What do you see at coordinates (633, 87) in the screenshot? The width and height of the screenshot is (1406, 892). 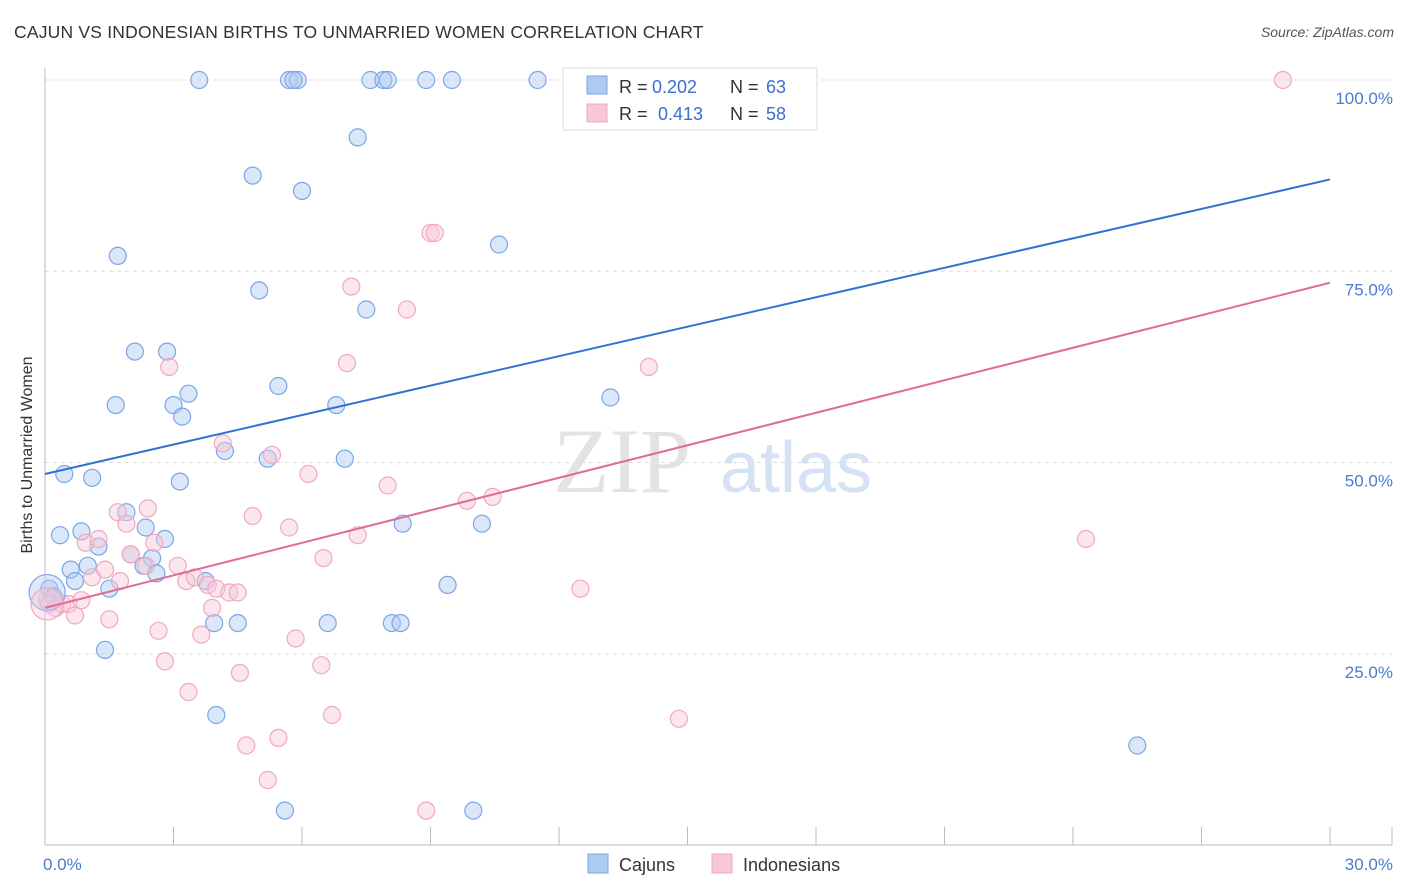 I see `legend-r-label-cajuns: R =` at bounding box center [633, 87].